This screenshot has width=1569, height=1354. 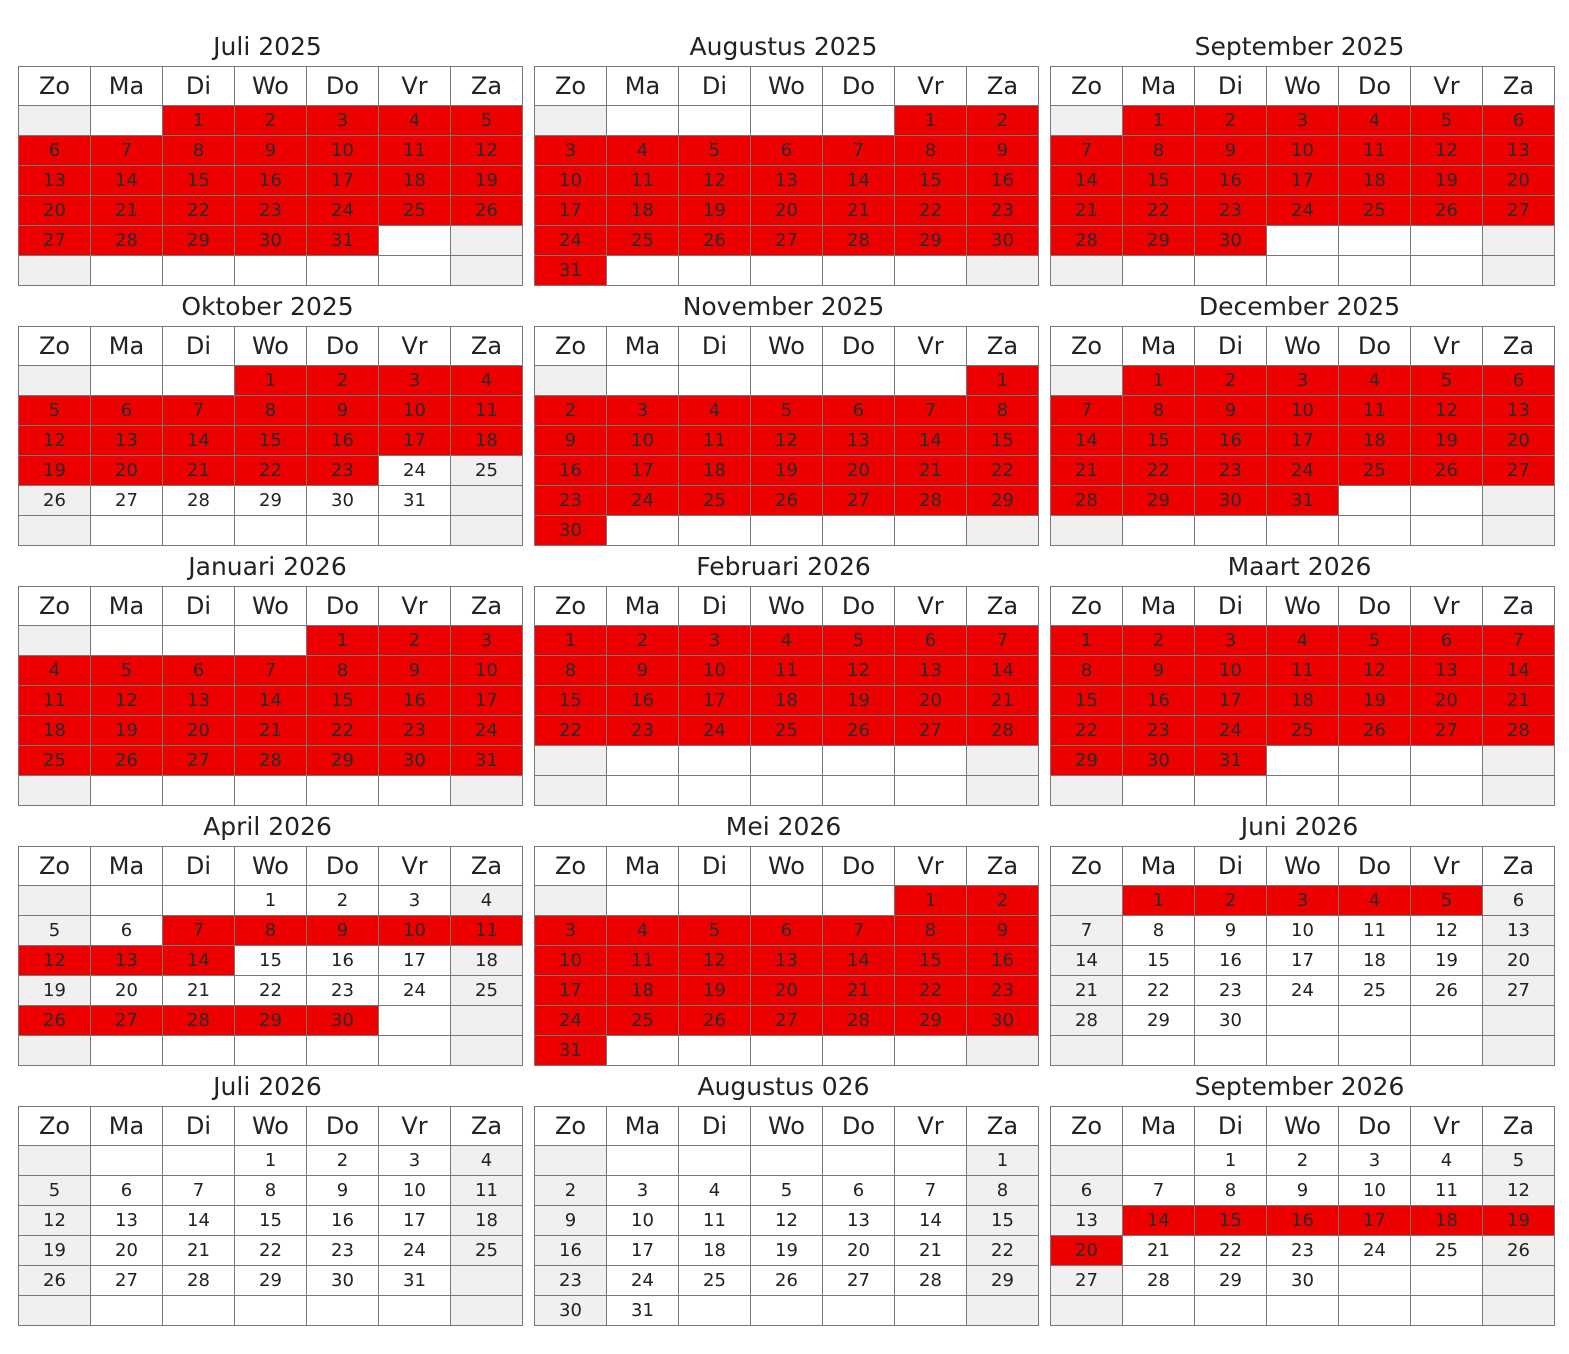 What do you see at coordinates (786, 240) in the screenshot?
I see `week-row: 24 25 26 27 28 29 30` at bounding box center [786, 240].